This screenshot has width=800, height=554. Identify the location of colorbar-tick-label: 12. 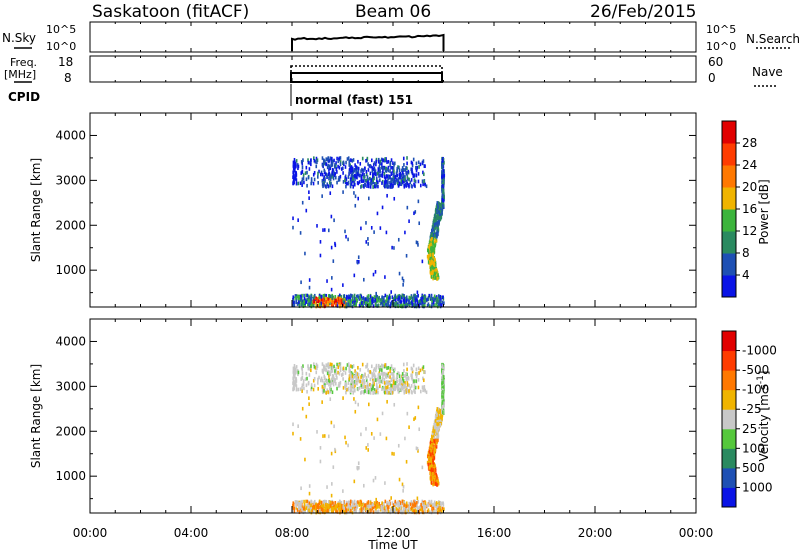
(749, 231).